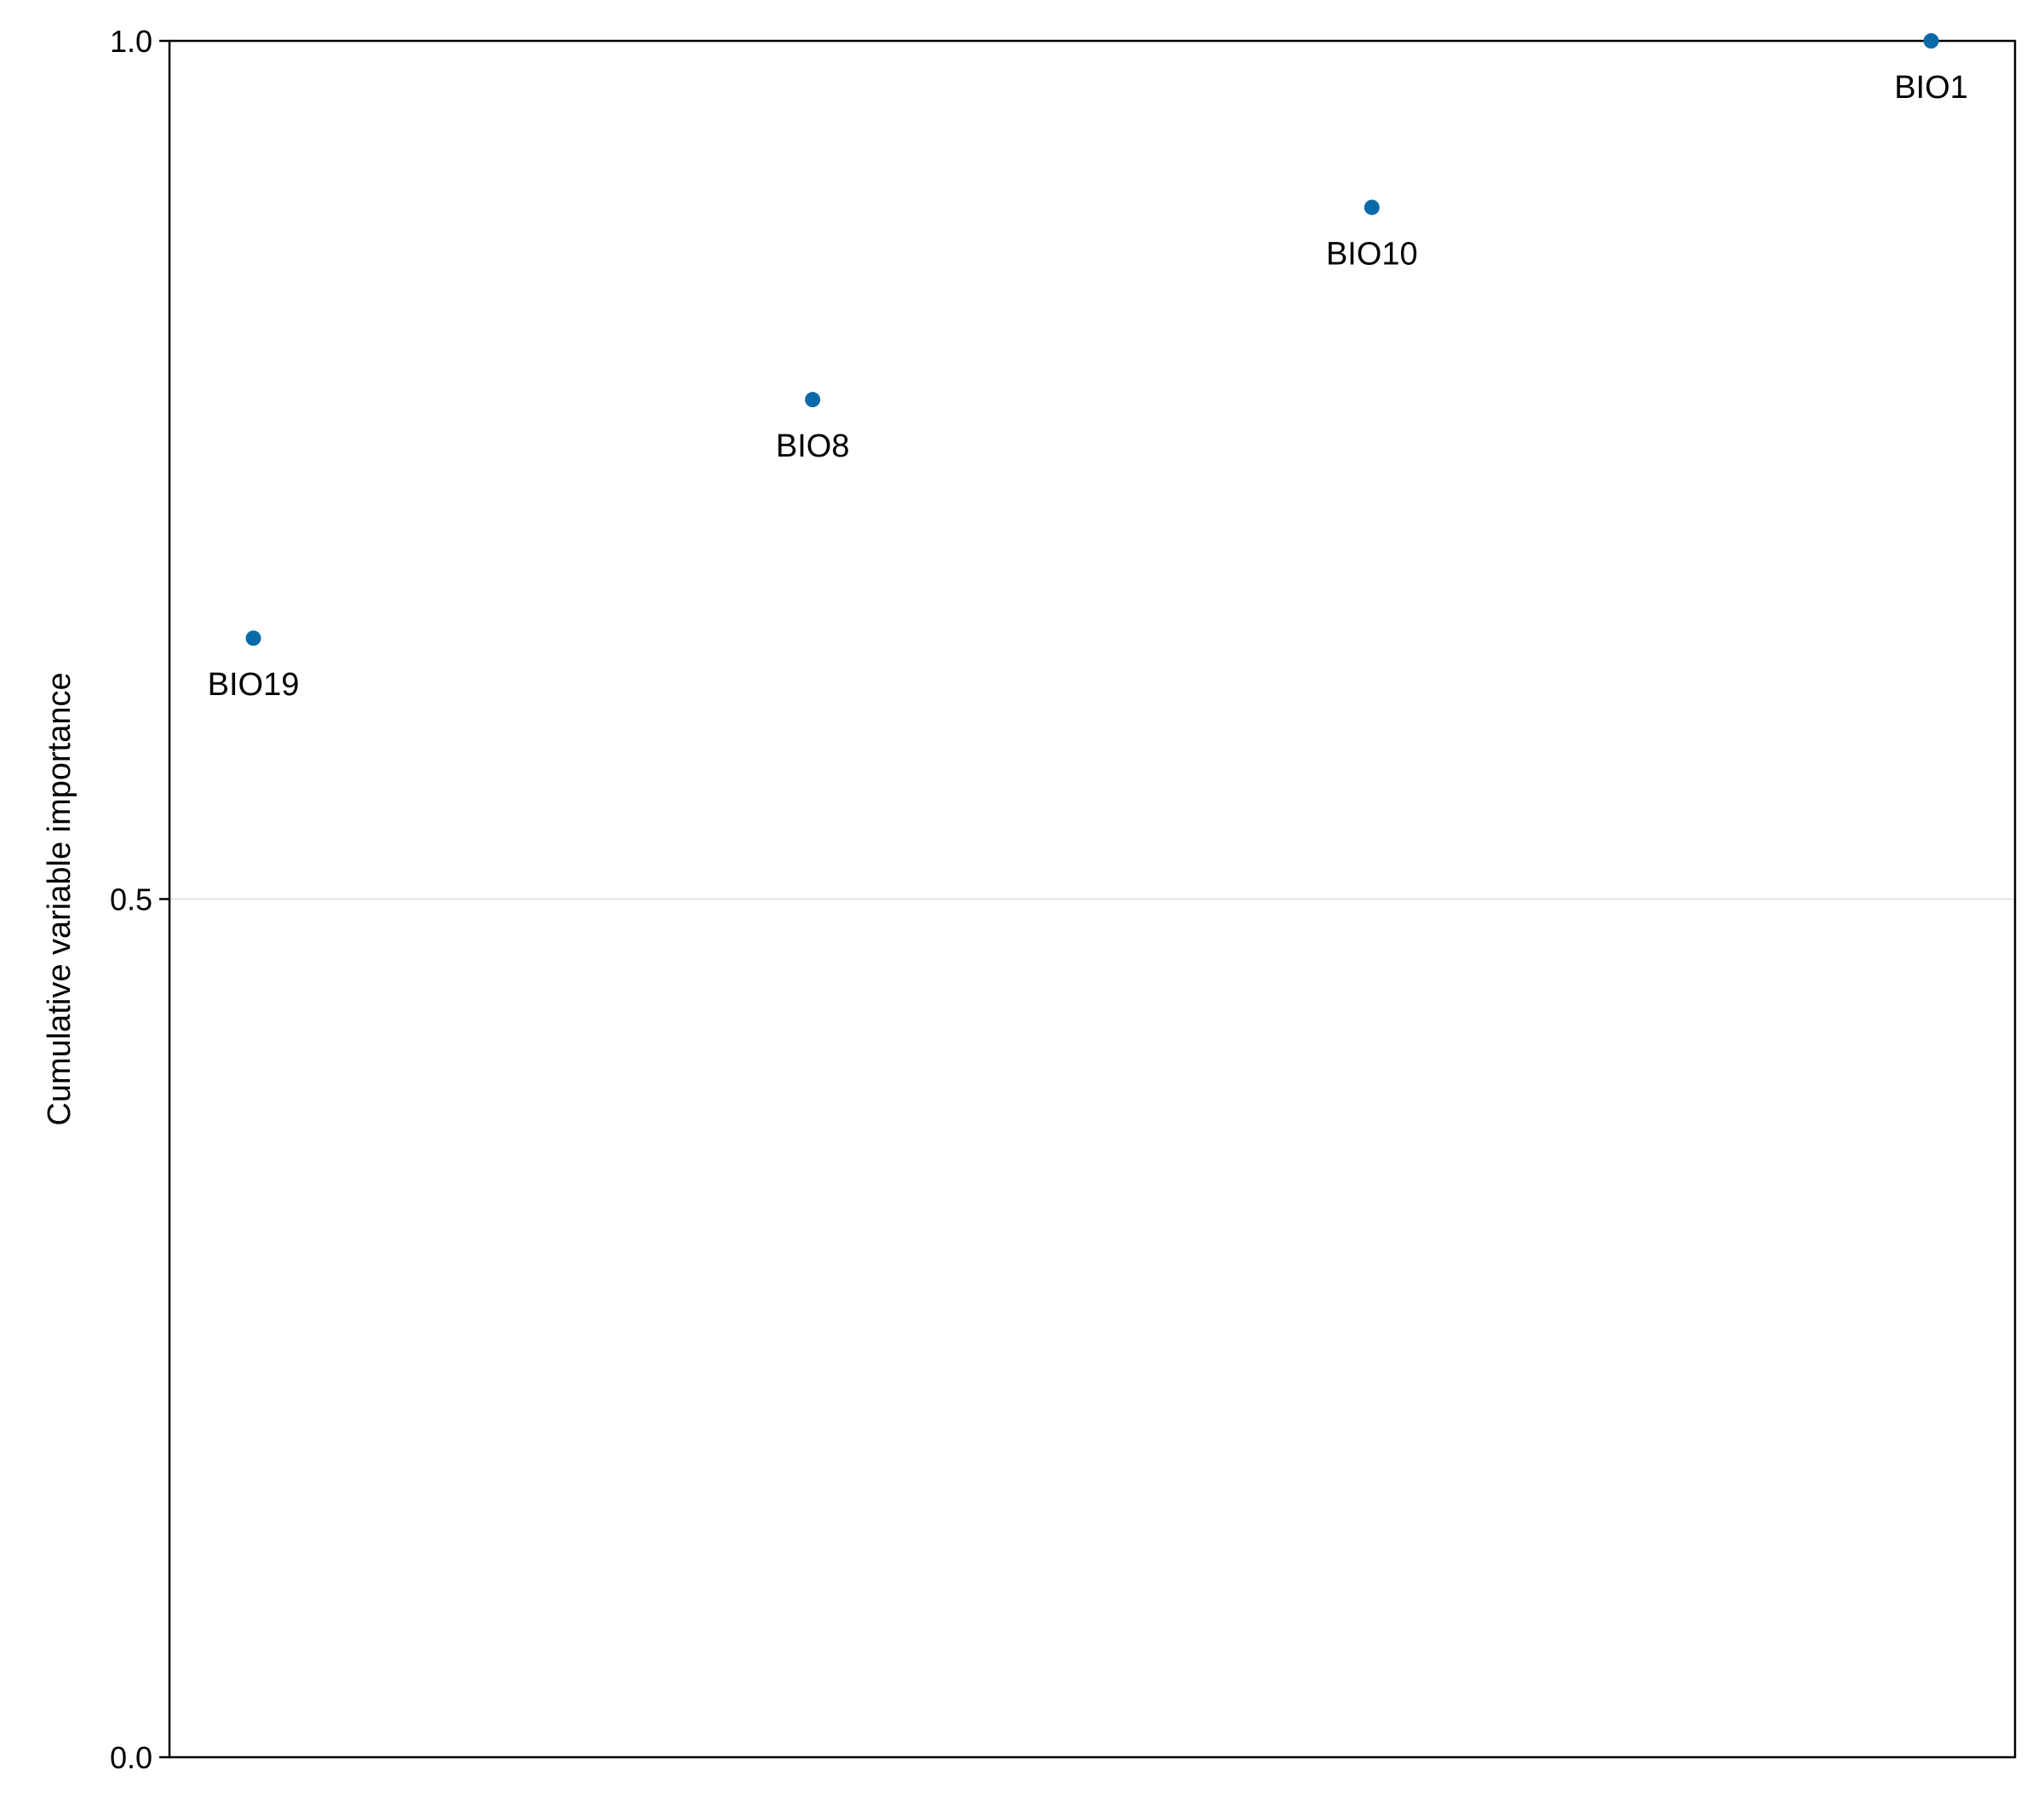 This screenshot has height=1793, width=2044. I want to click on data-point-bio10, so click(1372, 208).